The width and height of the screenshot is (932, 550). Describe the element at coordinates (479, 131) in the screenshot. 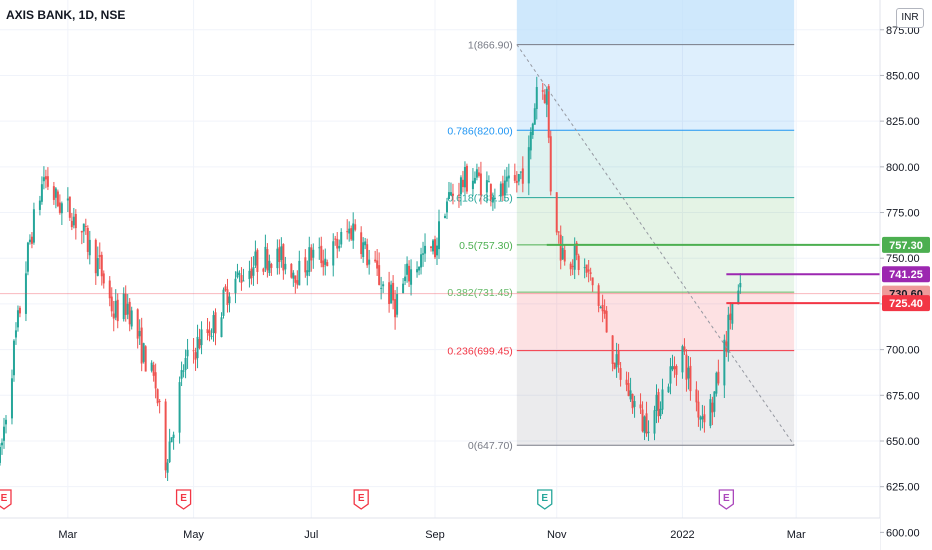

I see `fib-level-label: 0.786(820.00)` at that location.